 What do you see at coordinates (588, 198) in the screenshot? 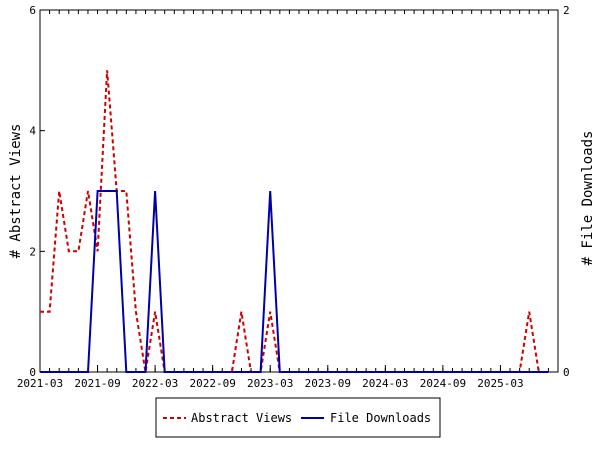
I see `y-right-axis-label: # File Downloads` at bounding box center [588, 198].